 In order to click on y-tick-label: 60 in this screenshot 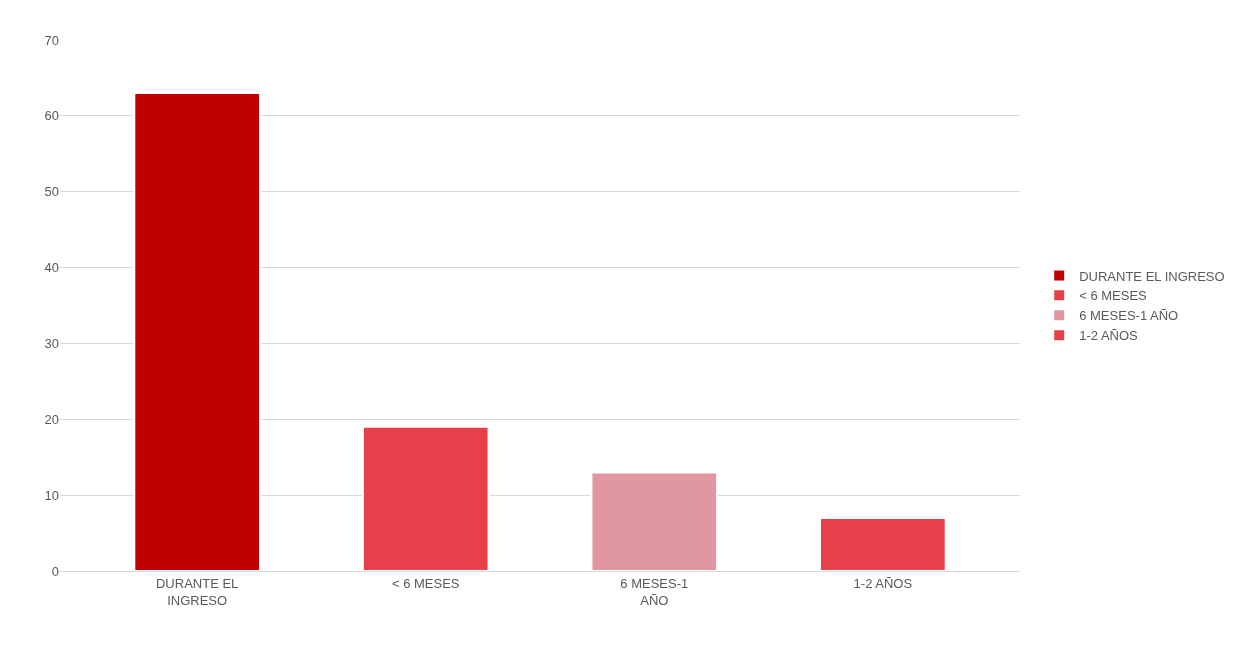, I will do `click(51, 116)`.